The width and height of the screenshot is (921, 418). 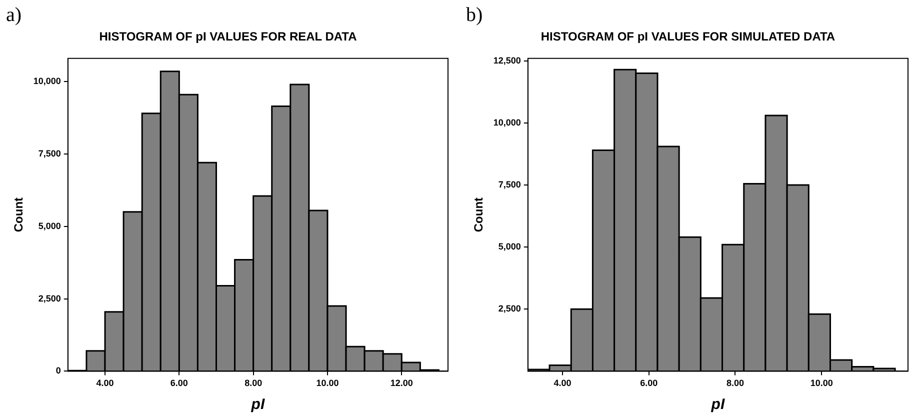 I want to click on chart-title: HISTOGRAM OF pI VALUES FOR REAL DATA, so click(x=228, y=37).